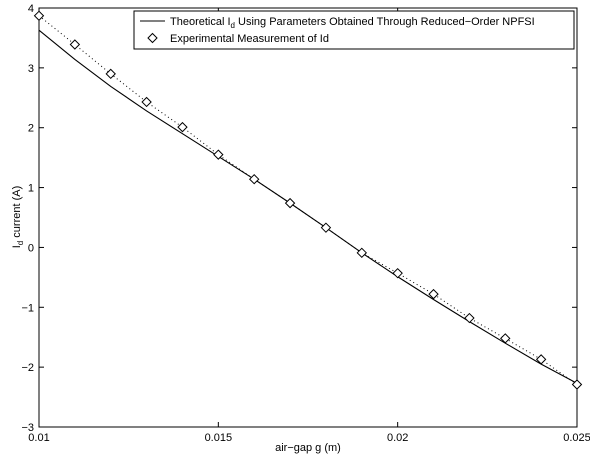  Describe the element at coordinates (249, 39) in the screenshot. I see `legend-label-experimental: Experimental Measurement of Id` at that location.